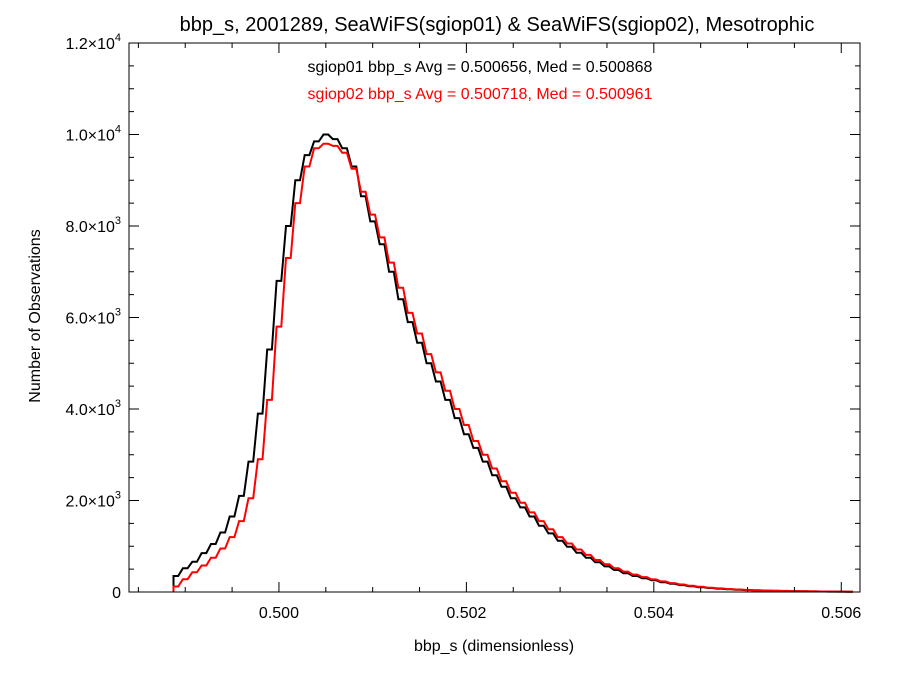 The height and width of the screenshot is (675, 900). Describe the element at coordinates (494, 646) in the screenshot. I see `x-axis-label: bbp_s (dimensionless)` at that location.